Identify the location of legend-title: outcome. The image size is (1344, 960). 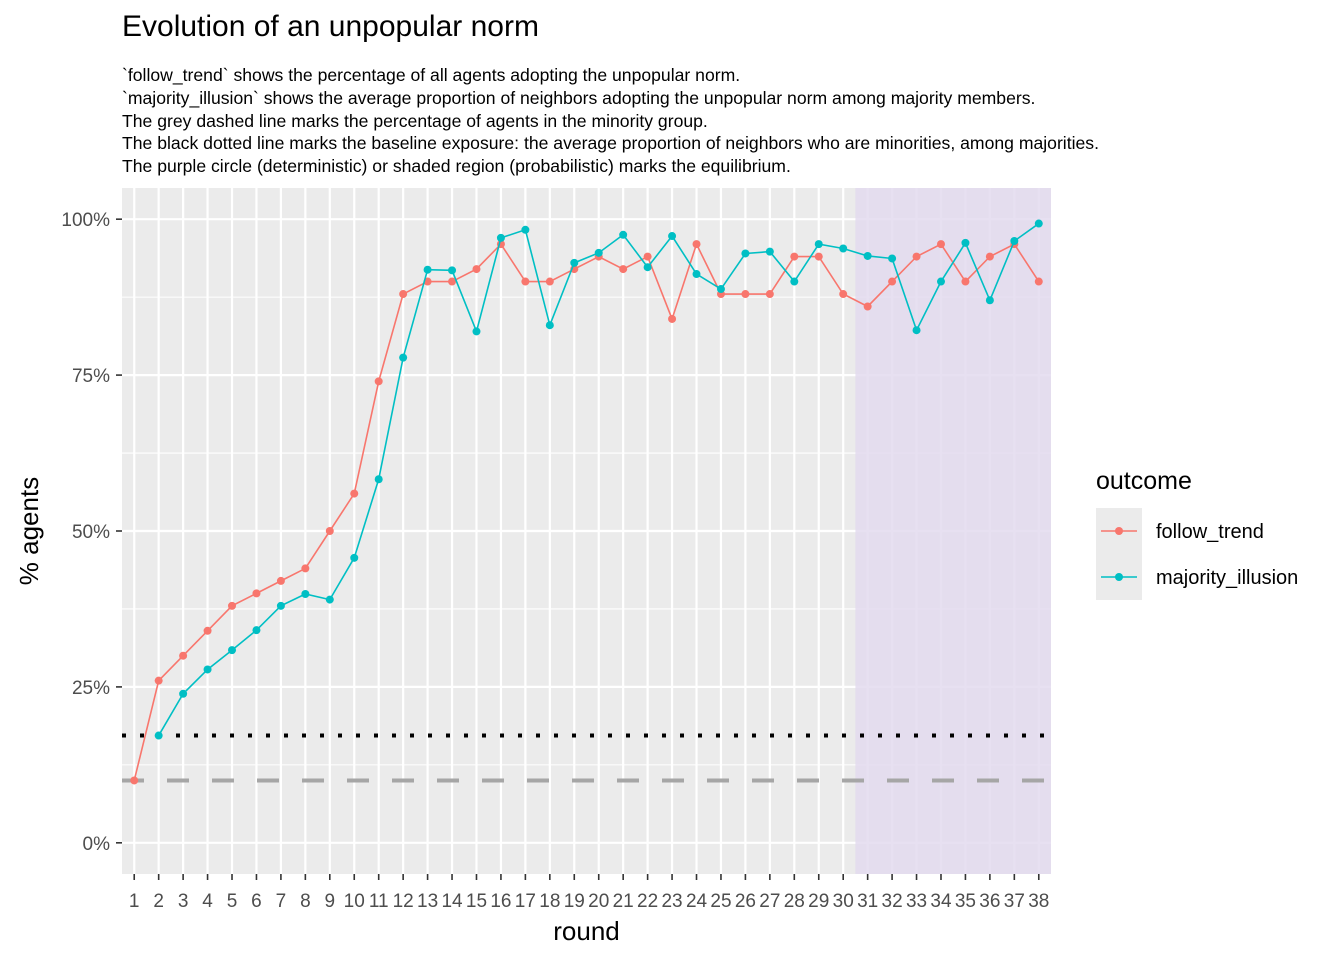
(1144, 481).